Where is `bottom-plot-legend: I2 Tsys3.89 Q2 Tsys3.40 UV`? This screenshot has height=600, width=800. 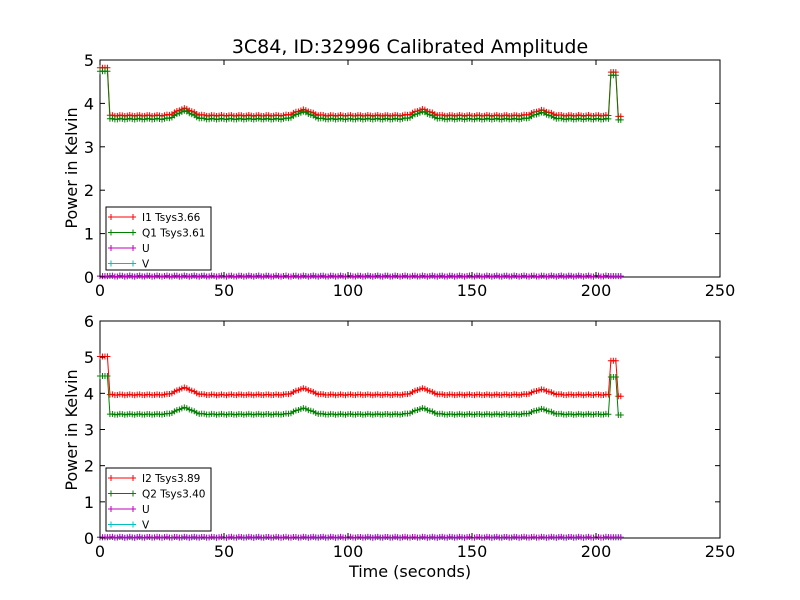 bottom-plot-legend: I2 Tsys3.89 Q2 Tsys3.40 UV is located at coordinates (158, 499).